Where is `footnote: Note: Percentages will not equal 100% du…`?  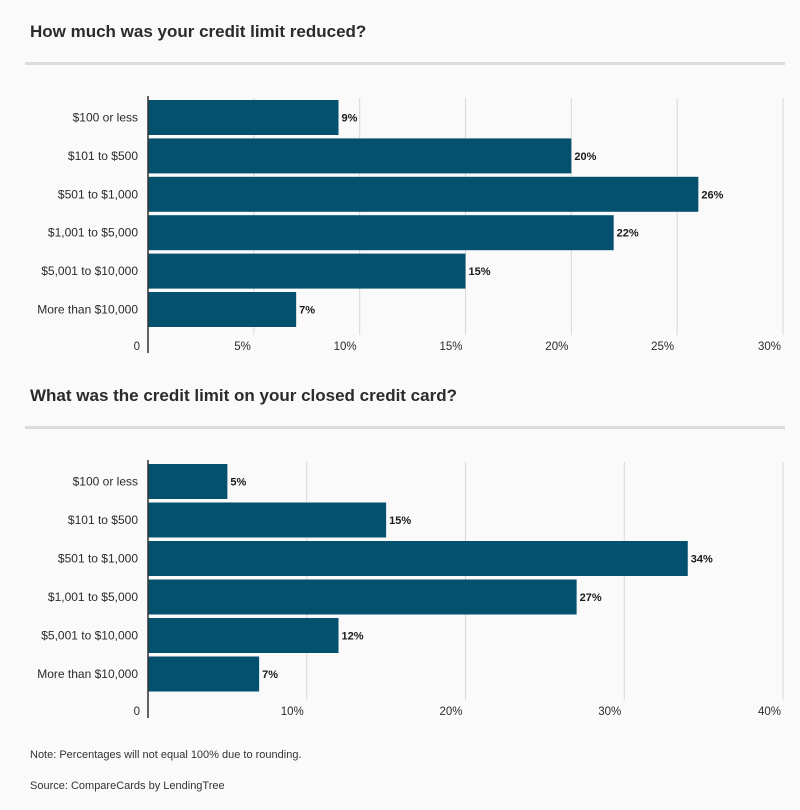
footnote: Note: Percentages will not equal 100% du… is located at coordinates (166, 755).